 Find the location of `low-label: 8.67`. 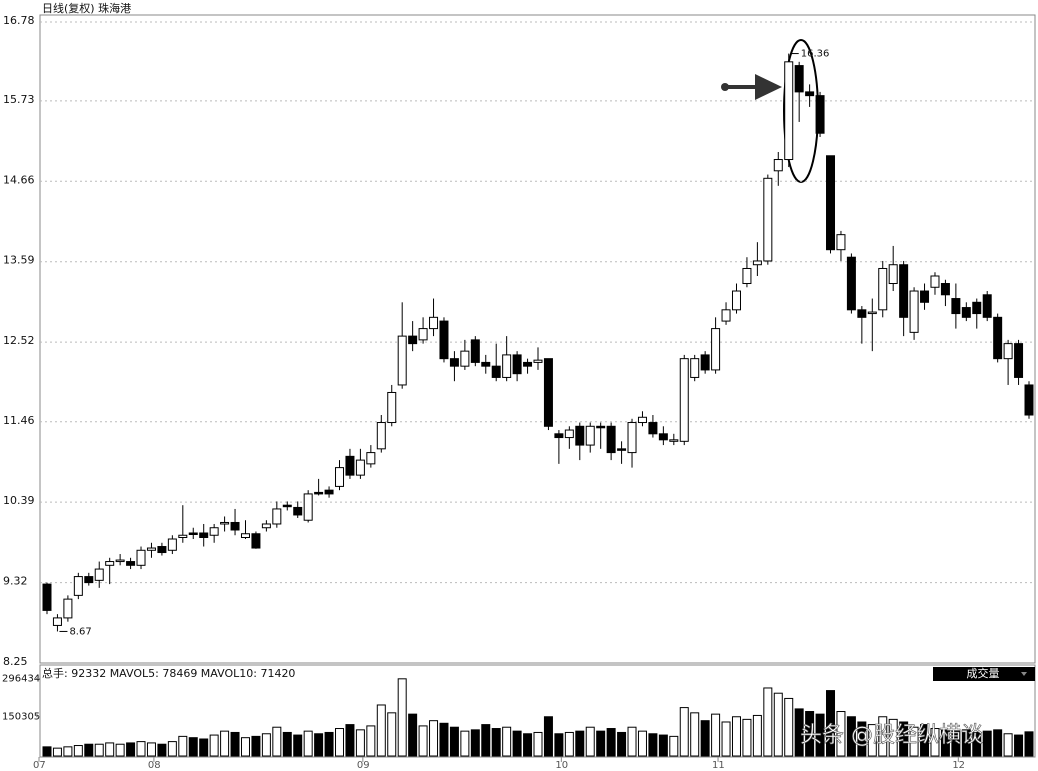

low-label: 8.67 is located at coordinates (80, 631).